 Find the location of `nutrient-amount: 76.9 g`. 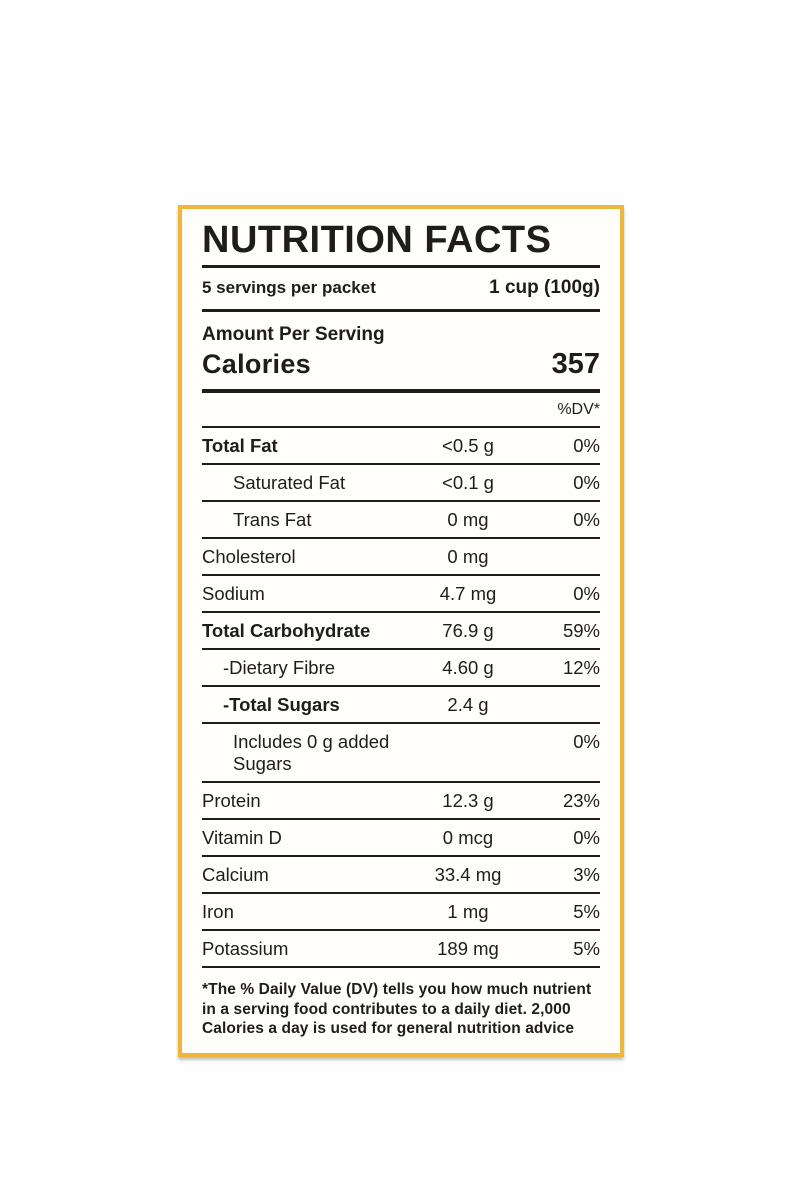

nutrient-amount: 76.9 g is located at coordinates (468, 630).